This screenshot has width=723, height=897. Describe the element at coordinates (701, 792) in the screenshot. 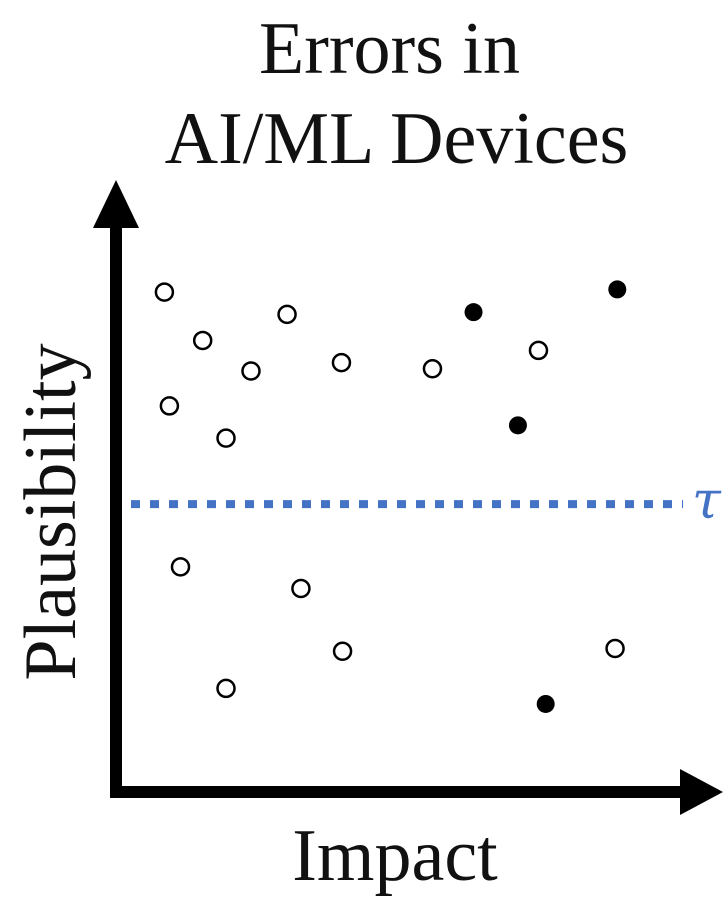

I see `x-axis-arrowhead` at that location.